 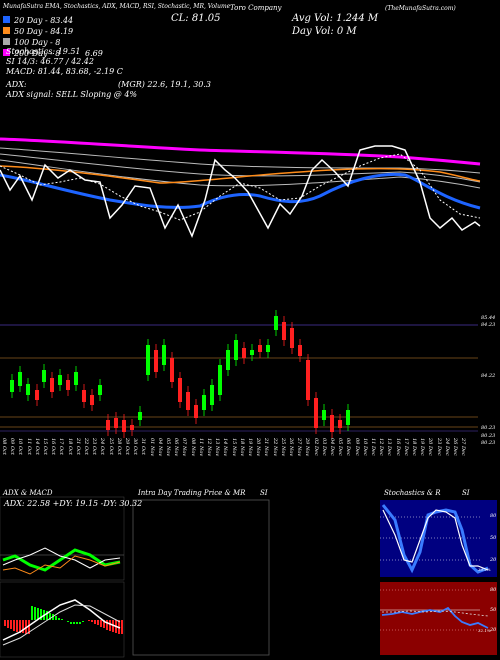 What do you see at coordinates (412, 493) in the screenshot?
I see `stoch-title: Stochastics & R` at bounding box center [412, 493].